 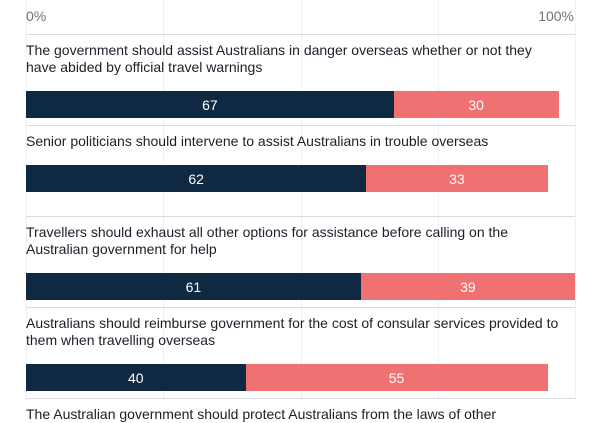 What do you see at coordinates (467, 286) in the screenshot?
I see `bar-segment-second: 39` at bounding box center [467, 286].